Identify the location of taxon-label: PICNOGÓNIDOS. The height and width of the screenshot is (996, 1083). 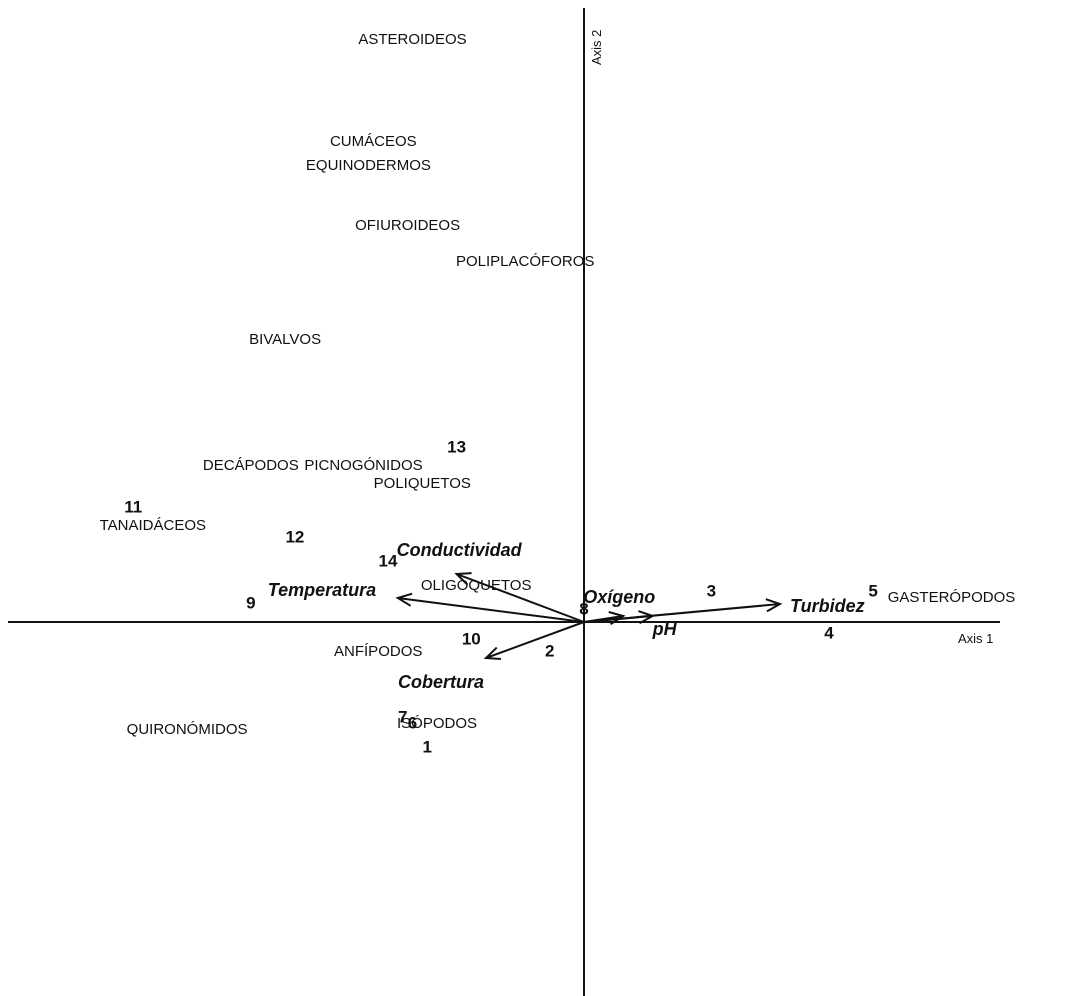
(363, 465).